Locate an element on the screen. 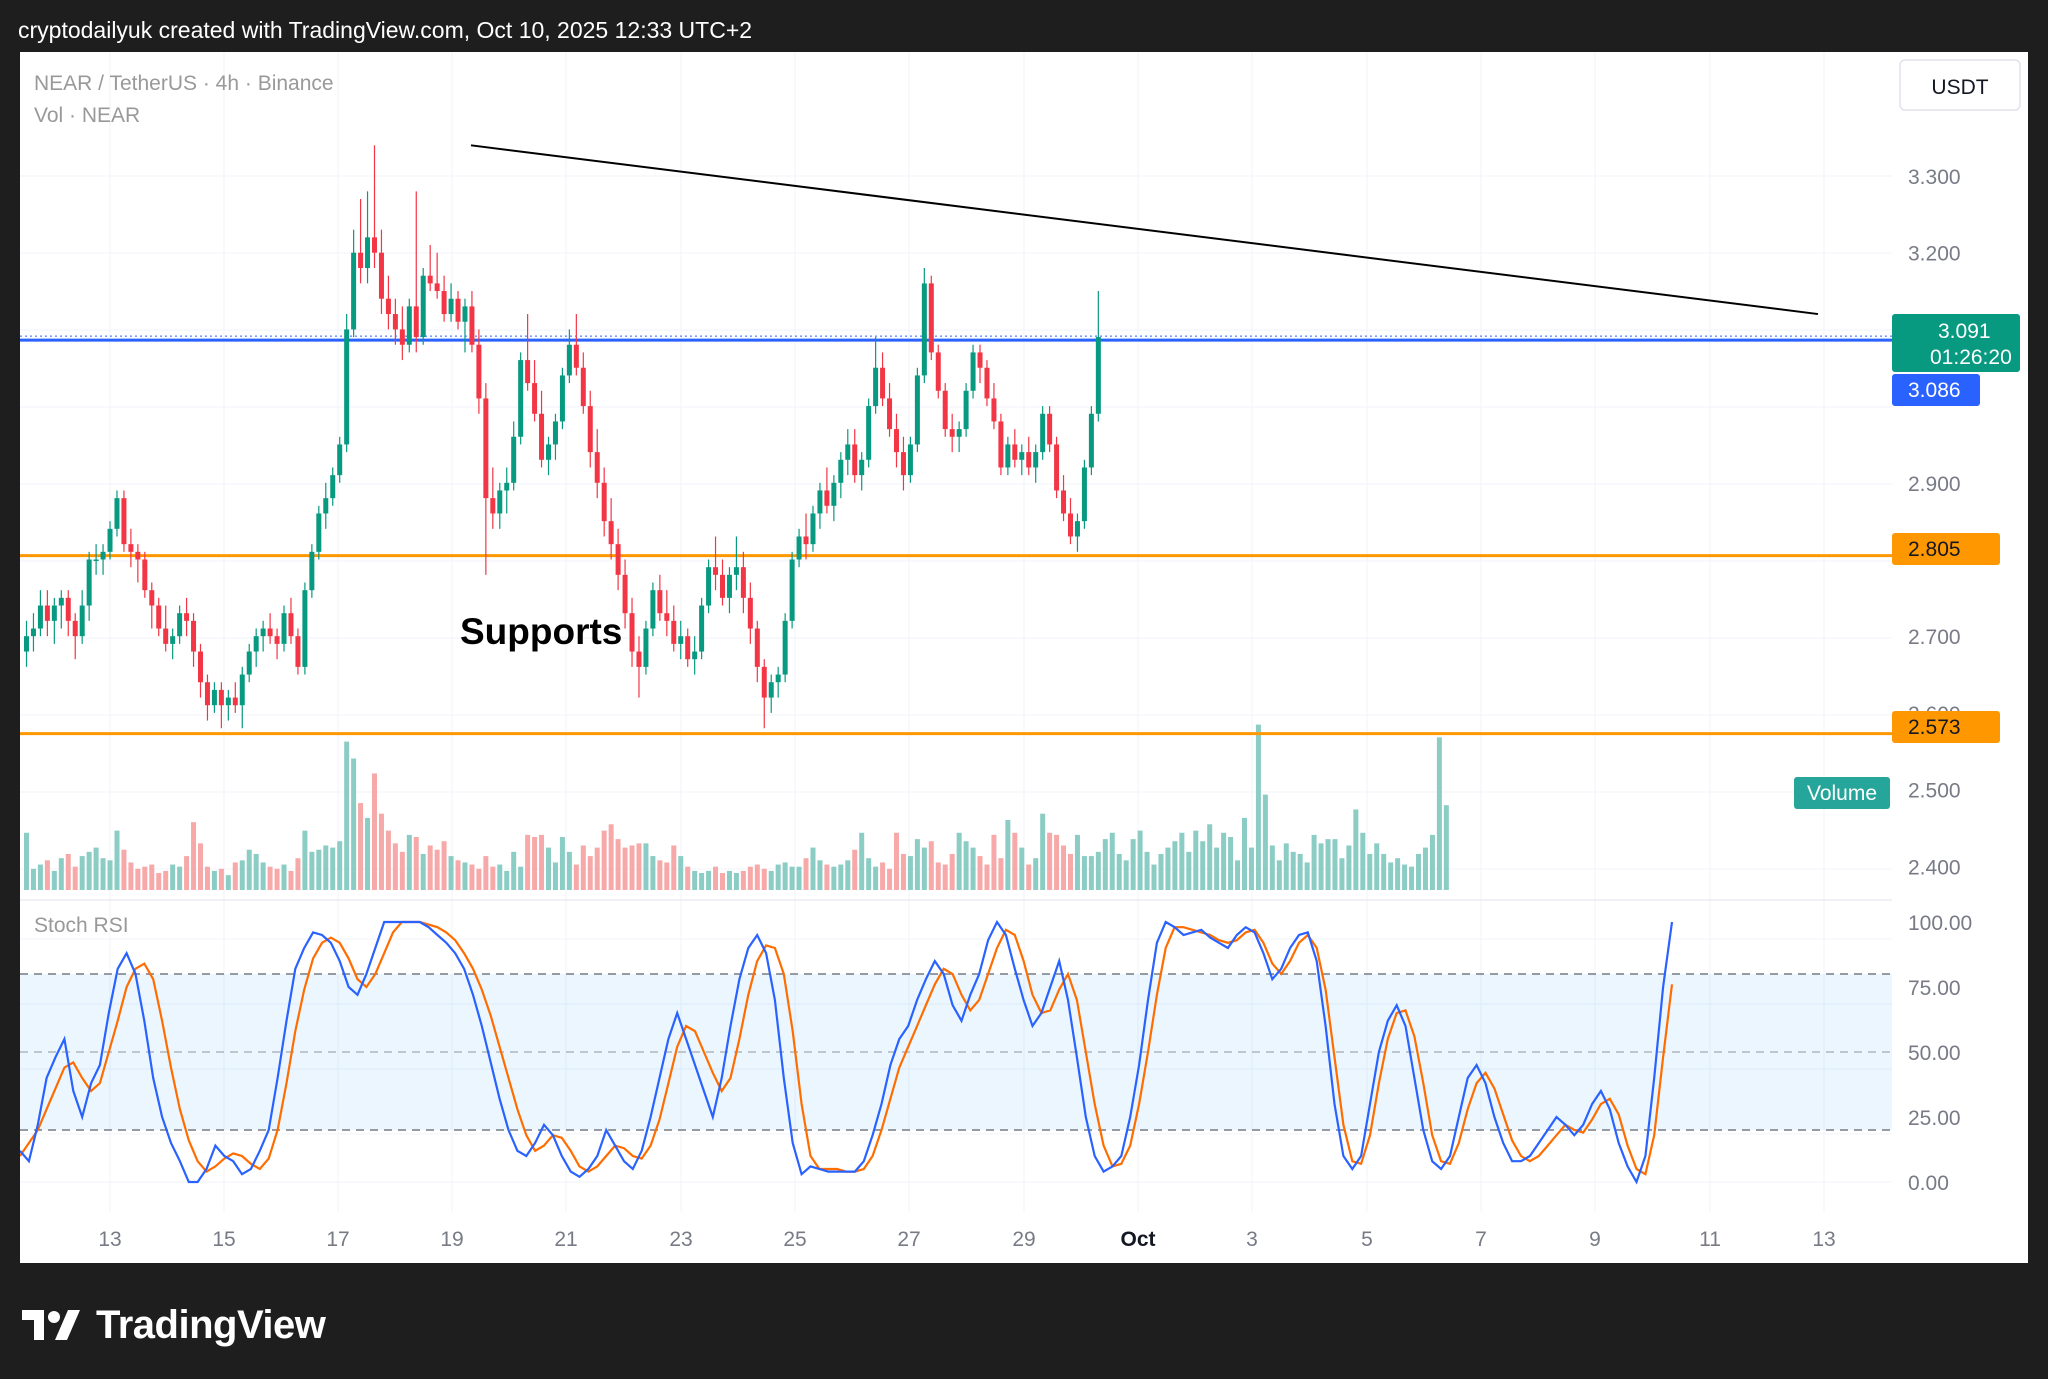  time-tick-label: 5 is located at coordinates (1367, 1239).